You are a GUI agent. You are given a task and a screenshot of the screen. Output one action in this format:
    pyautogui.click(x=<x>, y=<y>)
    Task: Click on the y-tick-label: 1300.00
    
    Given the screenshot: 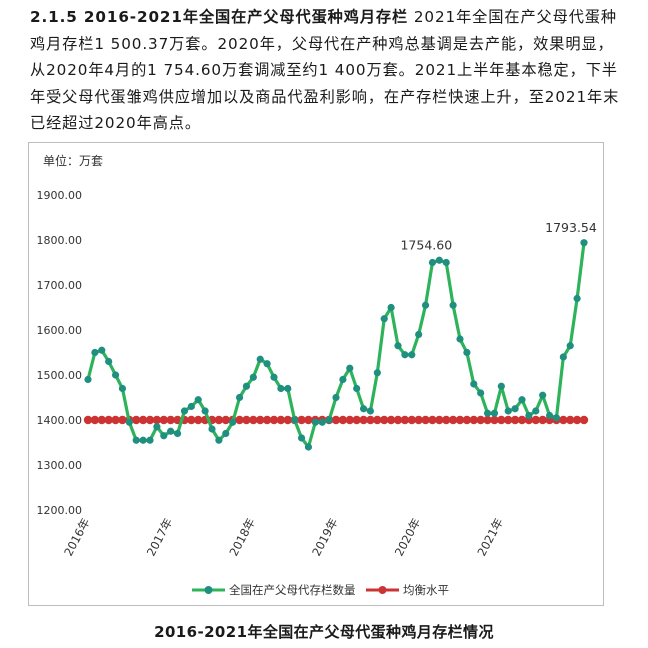 What is the action you would take?
    pyautogui.click(x=60, y=465)
    